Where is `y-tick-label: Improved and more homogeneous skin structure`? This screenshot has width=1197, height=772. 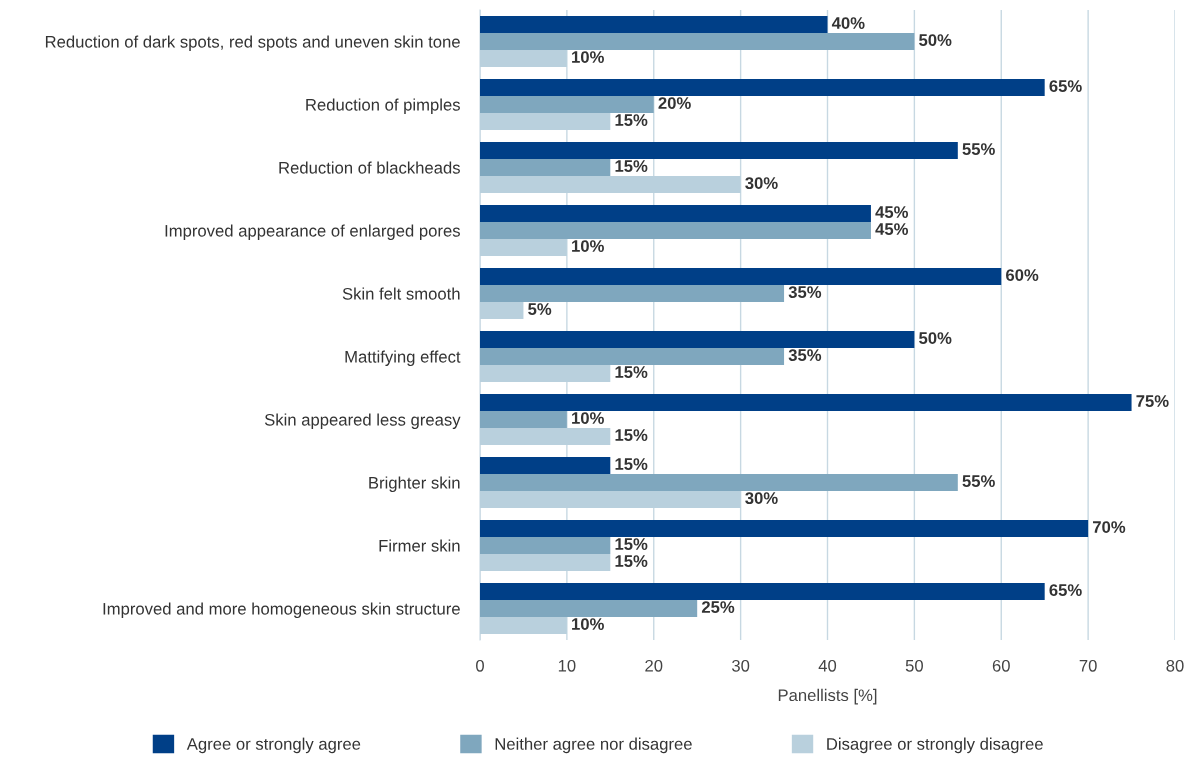 y-tick-label: Improved and more homogeneous skin structure is located at coordinates (281, 610).